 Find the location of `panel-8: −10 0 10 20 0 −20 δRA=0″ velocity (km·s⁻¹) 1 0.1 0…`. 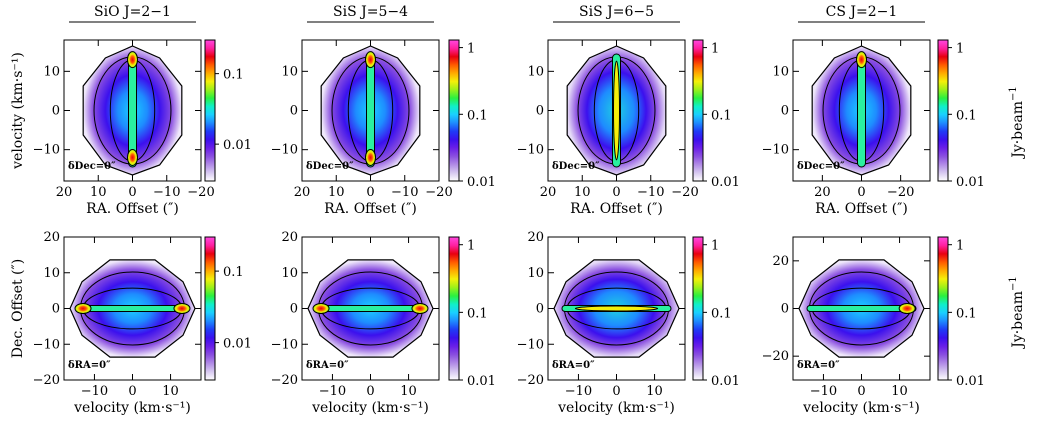

panel-8: −10 0 10 20 0 −20 δRA=0″ velocity (km·s⁻¹) 1 0.1 0… is located at coordinates (873, 326).